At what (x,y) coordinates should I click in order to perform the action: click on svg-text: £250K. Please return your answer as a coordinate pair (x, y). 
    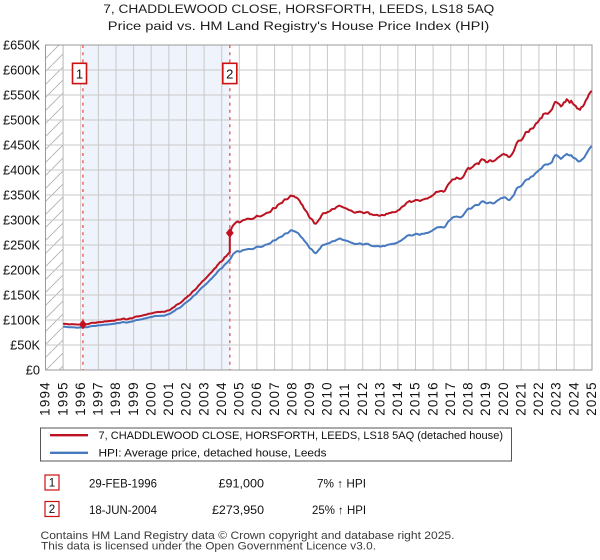
    Looking at the image, I should click on (21, 245).